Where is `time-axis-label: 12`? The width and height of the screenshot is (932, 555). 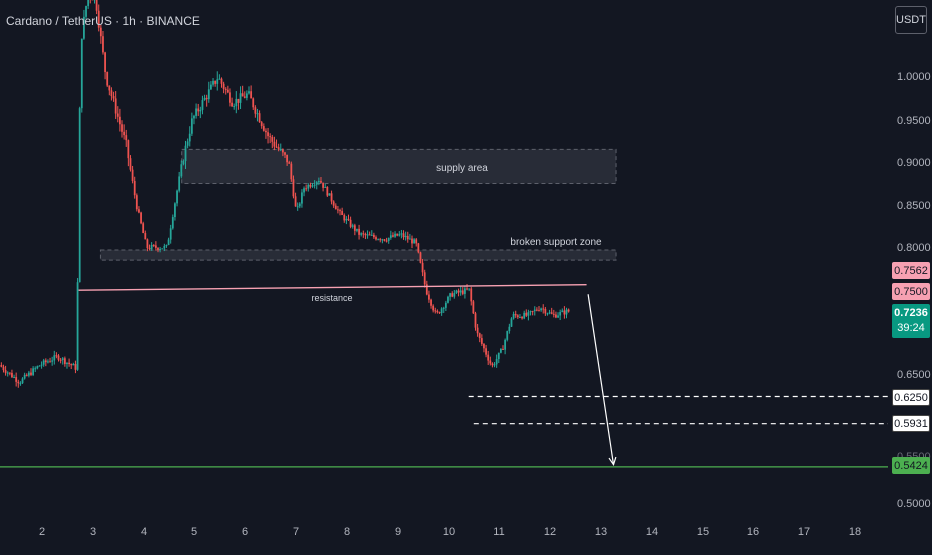 time-axis-label: 12 is located at coordinates (550, 532).